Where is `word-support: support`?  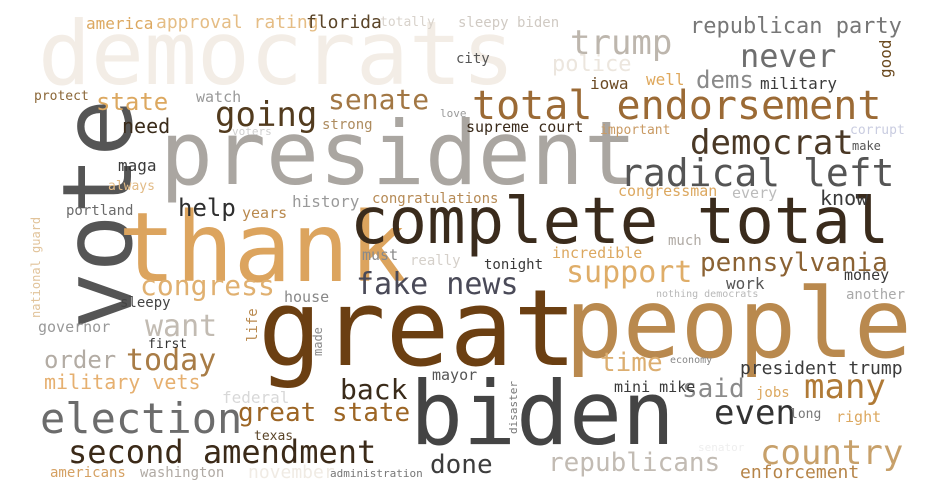 word-support: support is located at coordinates (629, 272).